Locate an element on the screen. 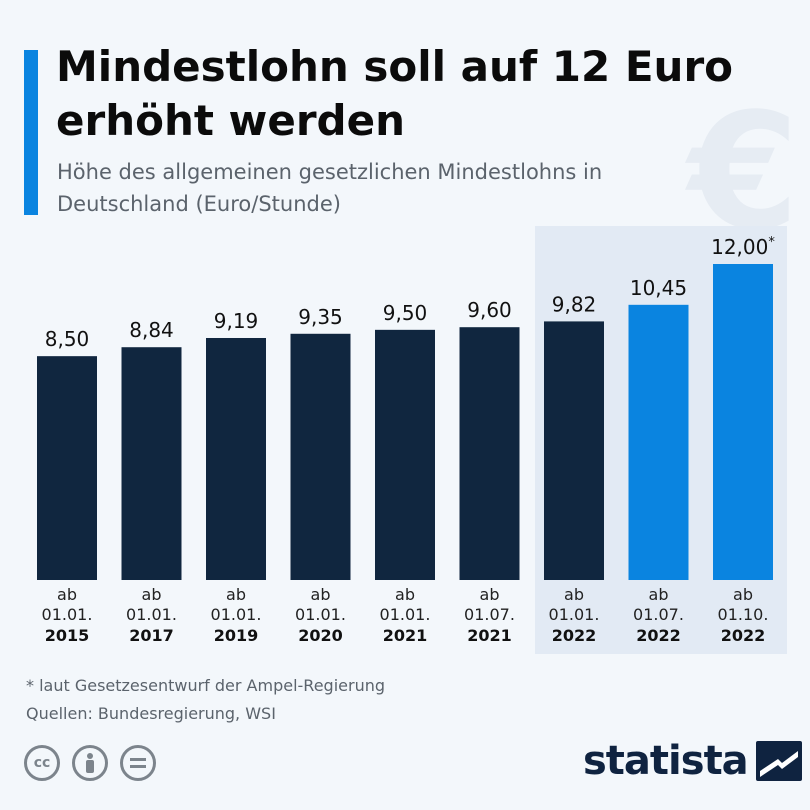 This screenshot has height=810, width=810. data-label: 12,00* is located at coordinates (743, 247).